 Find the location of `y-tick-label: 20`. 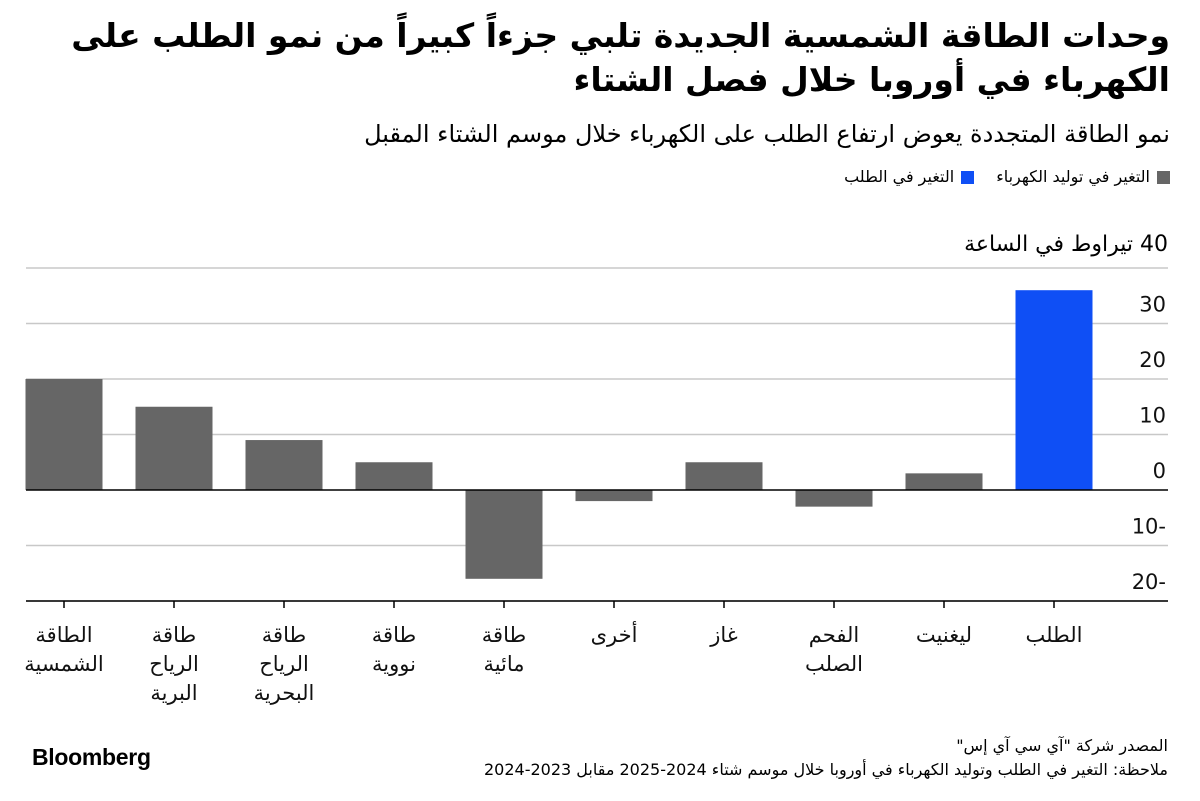

y-tick-label: 20 is located at coordinates (1152, 360).